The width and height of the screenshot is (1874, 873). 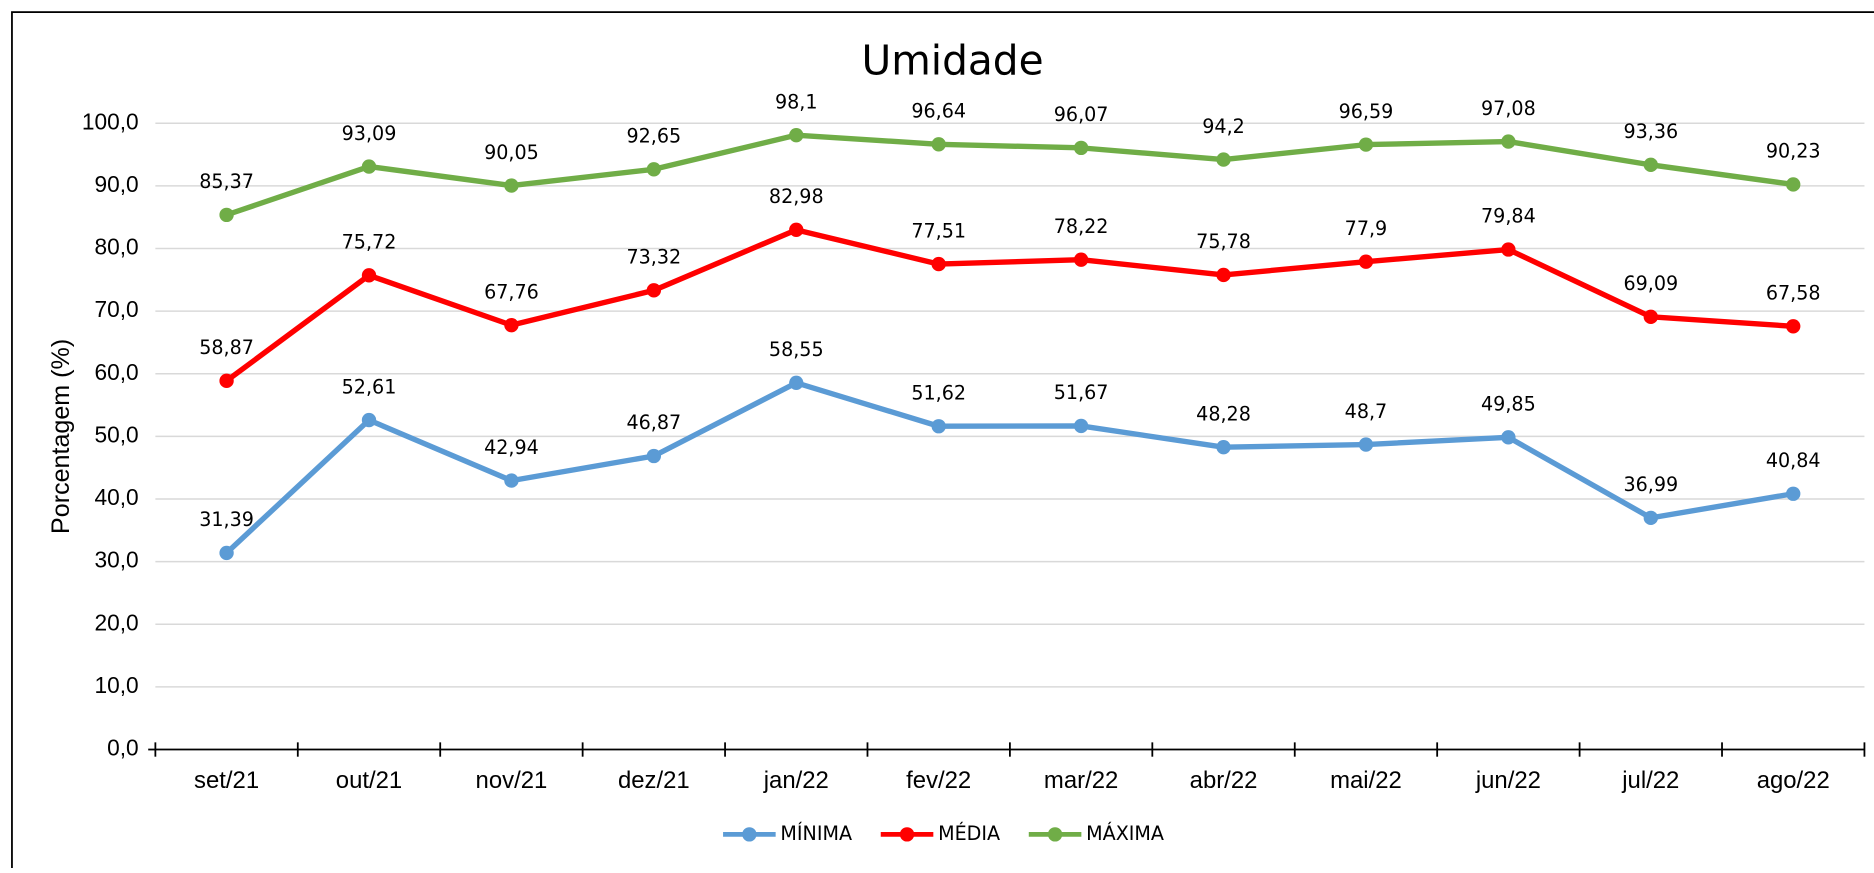 What do you see at coordinates (61, 436) in the screenshot?
I see `y-axis-label: Porcentagem (%)` at bounding box center [61, 436].